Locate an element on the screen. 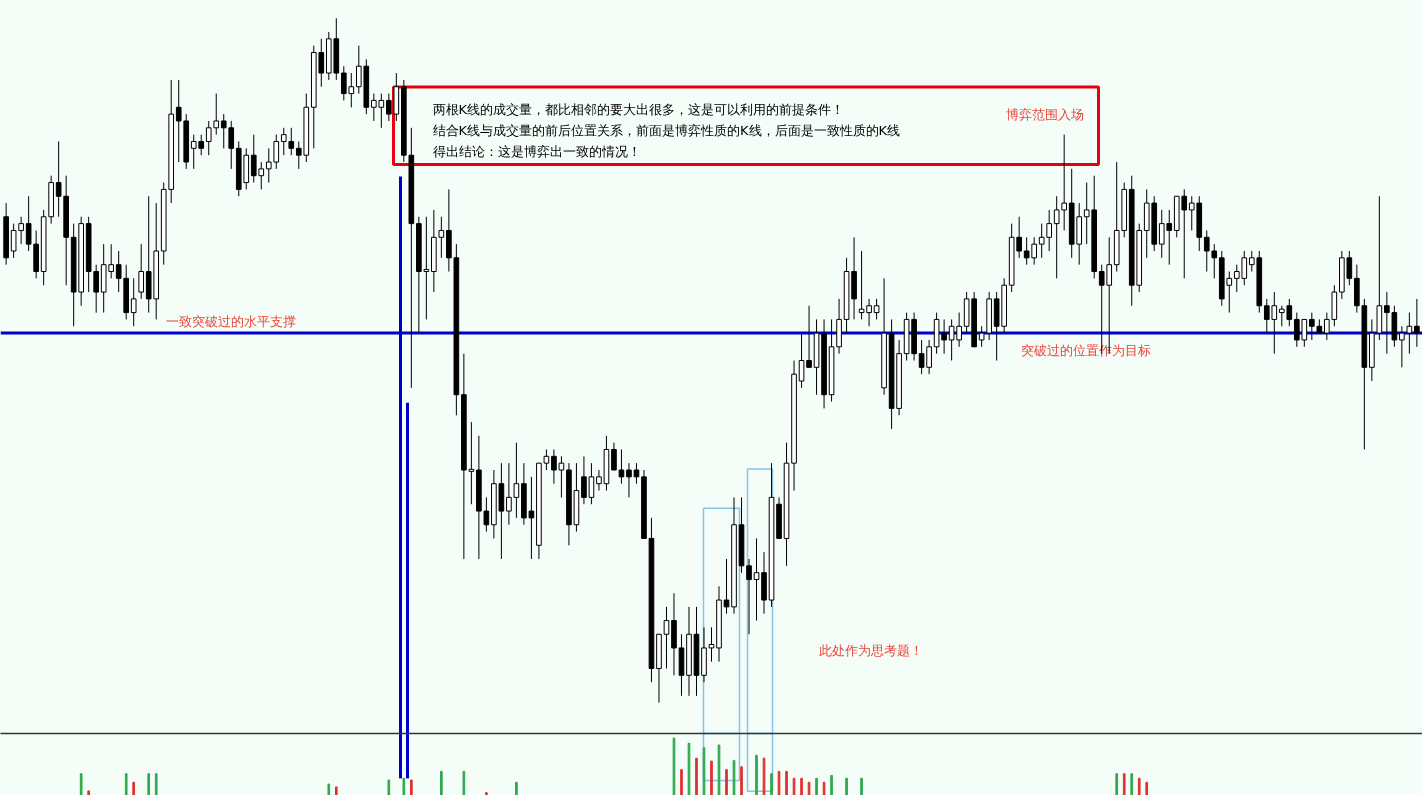 This screenshot has width=1422, height=795. annotation: 结合K线与成交量的前后位置关系，前面是博弈性质的K线，后面是一致性质的K线 is located at coordinates (666, 131).